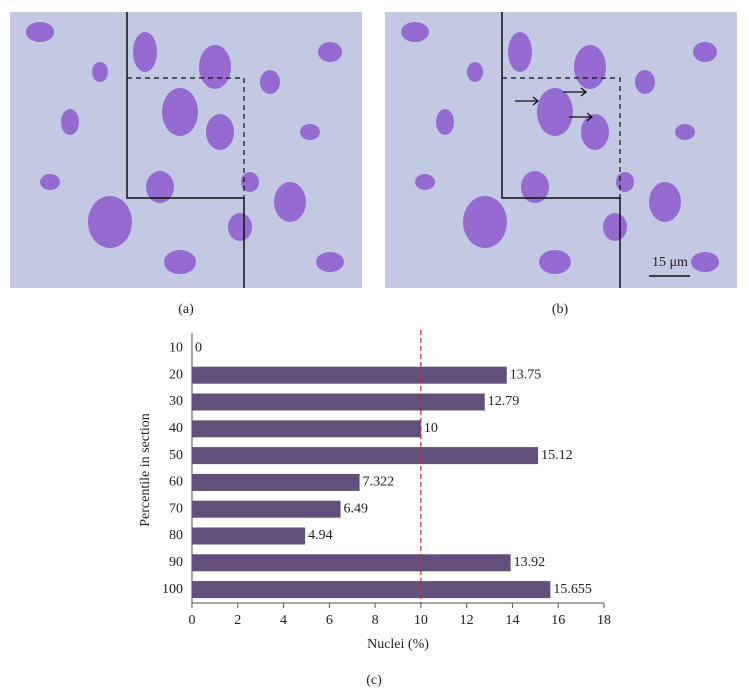 This screenshot has width=749, height=696. I want to click on x-tick-label: 14, so click(512, 620).